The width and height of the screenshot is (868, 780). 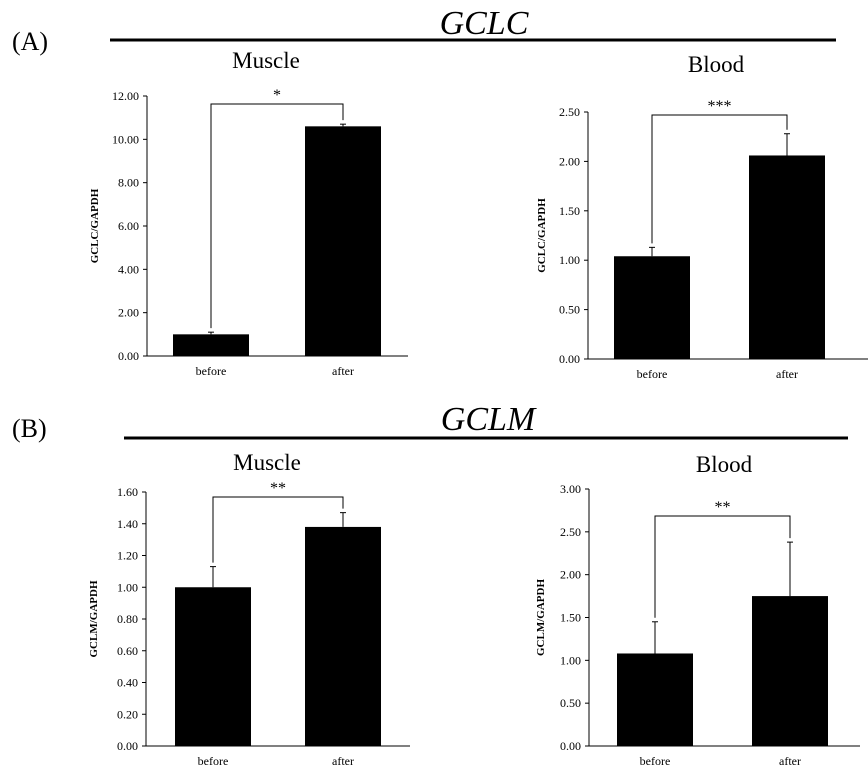 I want to click on gene-title-gclc: GCLC, so click(x=484, y=23).